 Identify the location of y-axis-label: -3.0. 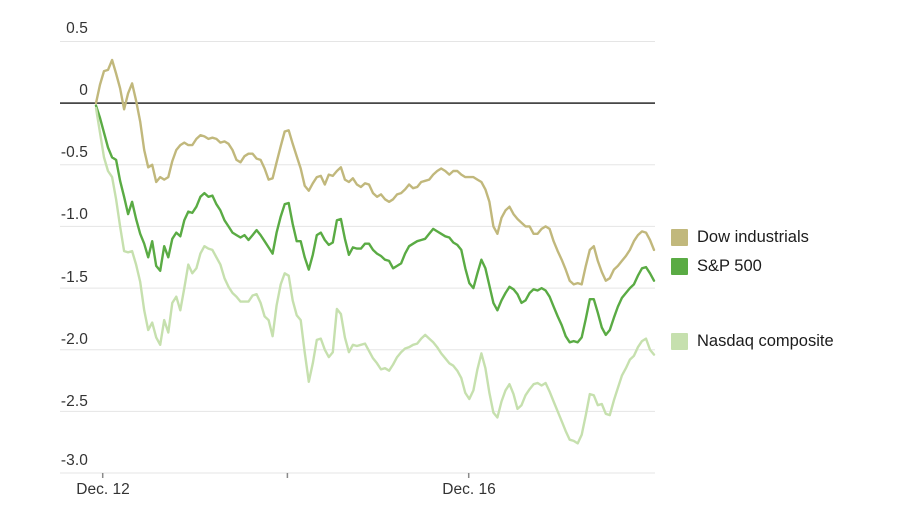
(74, 460).